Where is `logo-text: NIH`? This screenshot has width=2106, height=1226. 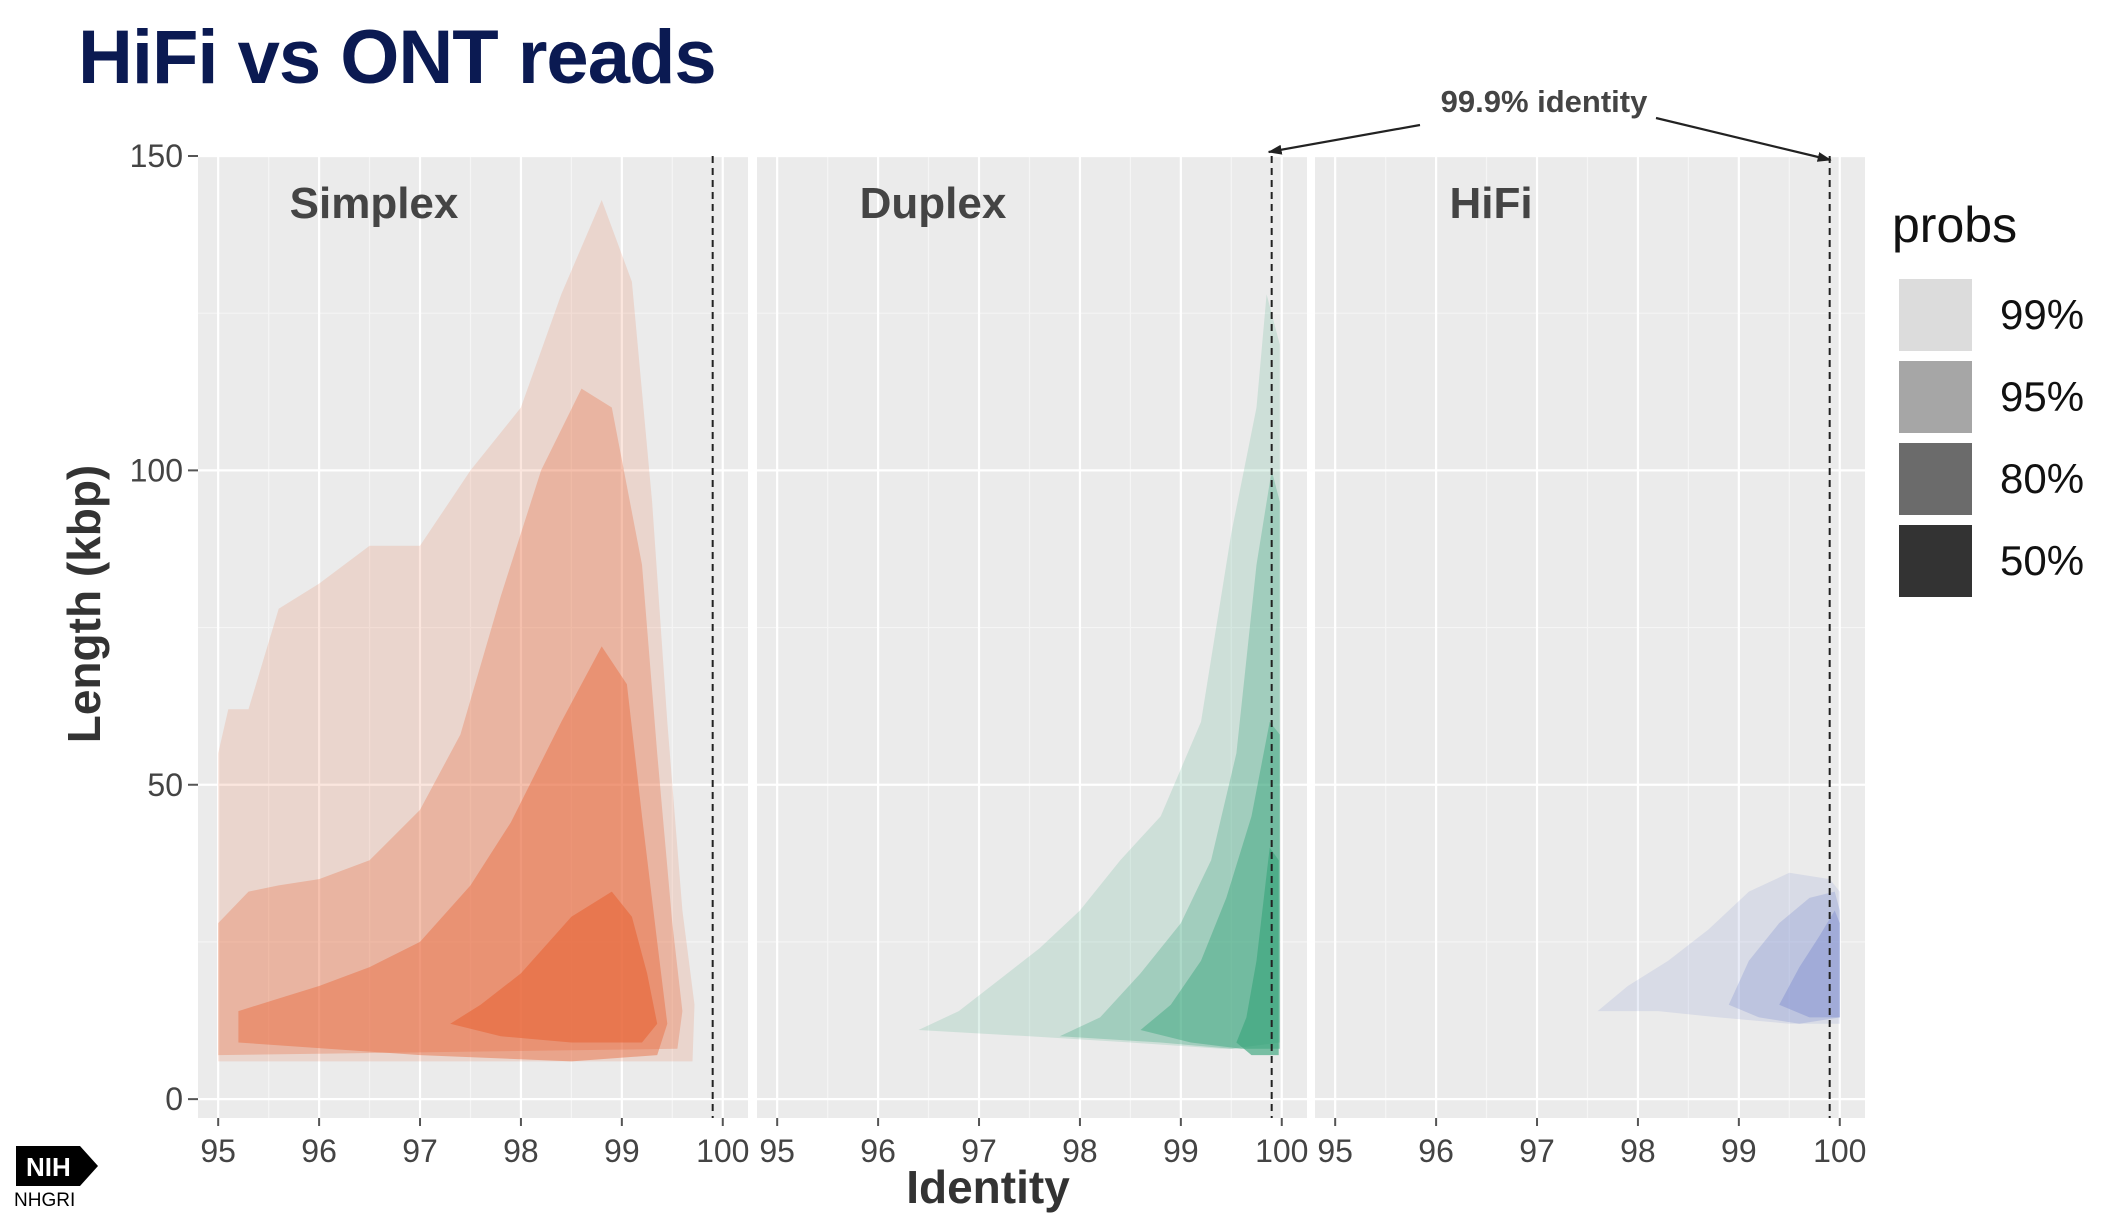
logo-text: NIH is located at coordinates (48, 1167).